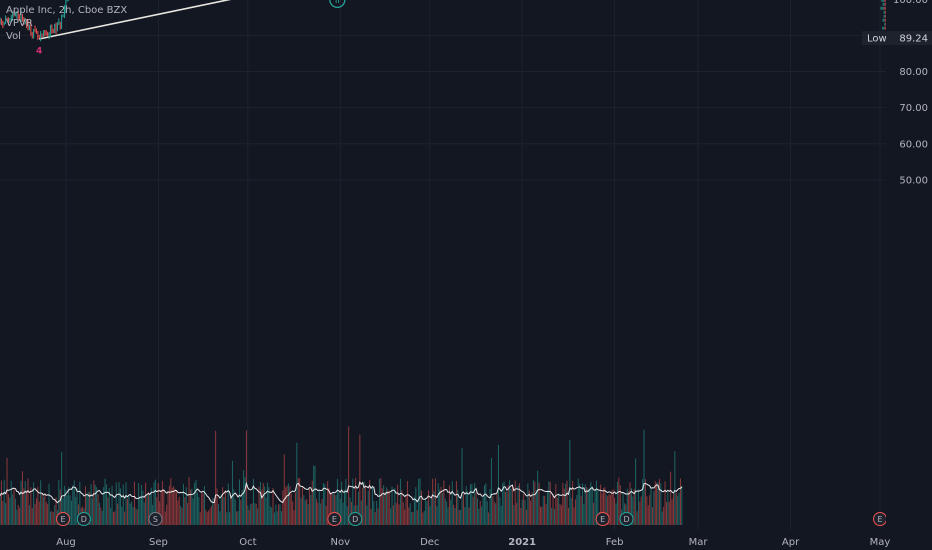  What do you see at coordinates (19, 23) in the screenshot?
I see `indicator-vpvr: VPVR` at bounding box center [19, 23].